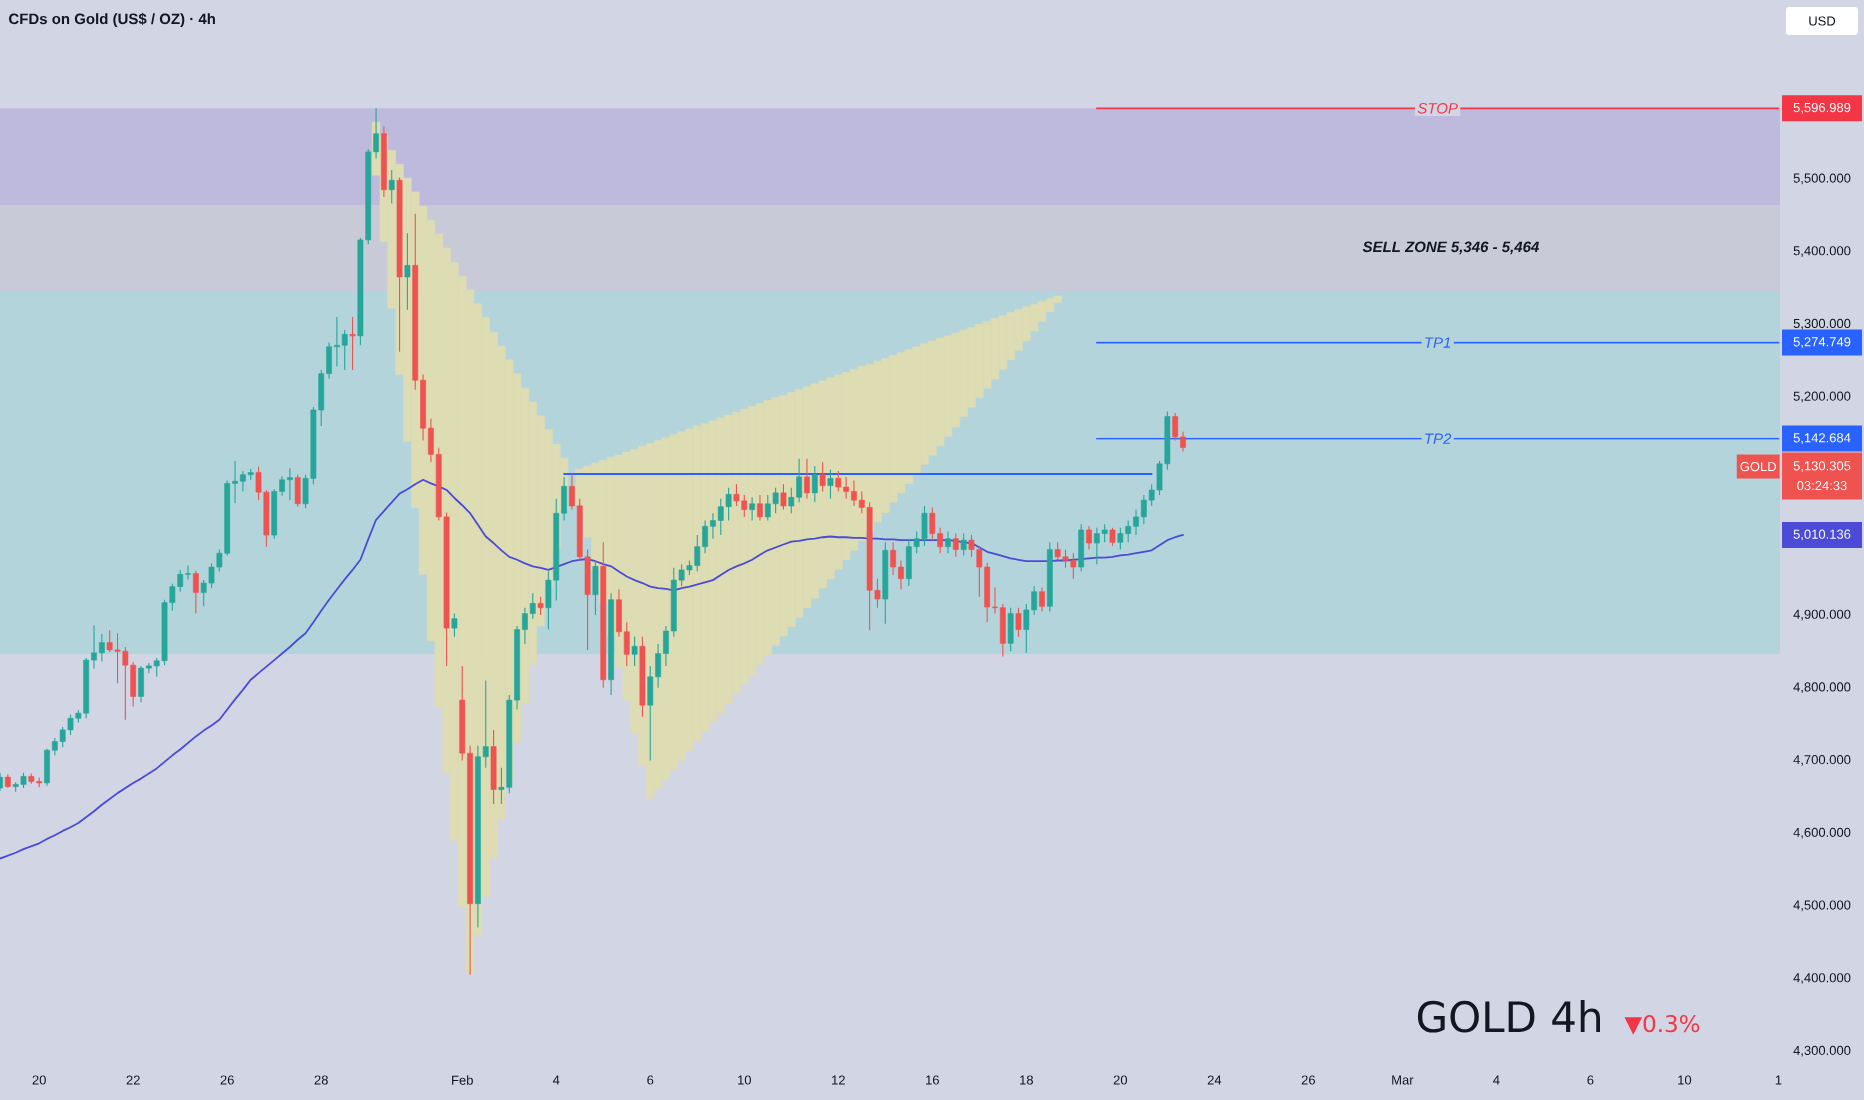 The height and width of the screenshot is (1100, 1864). What do you see at coordinates (1662, 1024) in the screenshot?
I see `annotation: ▼0.3%` at bounding box center [1662, 1024].